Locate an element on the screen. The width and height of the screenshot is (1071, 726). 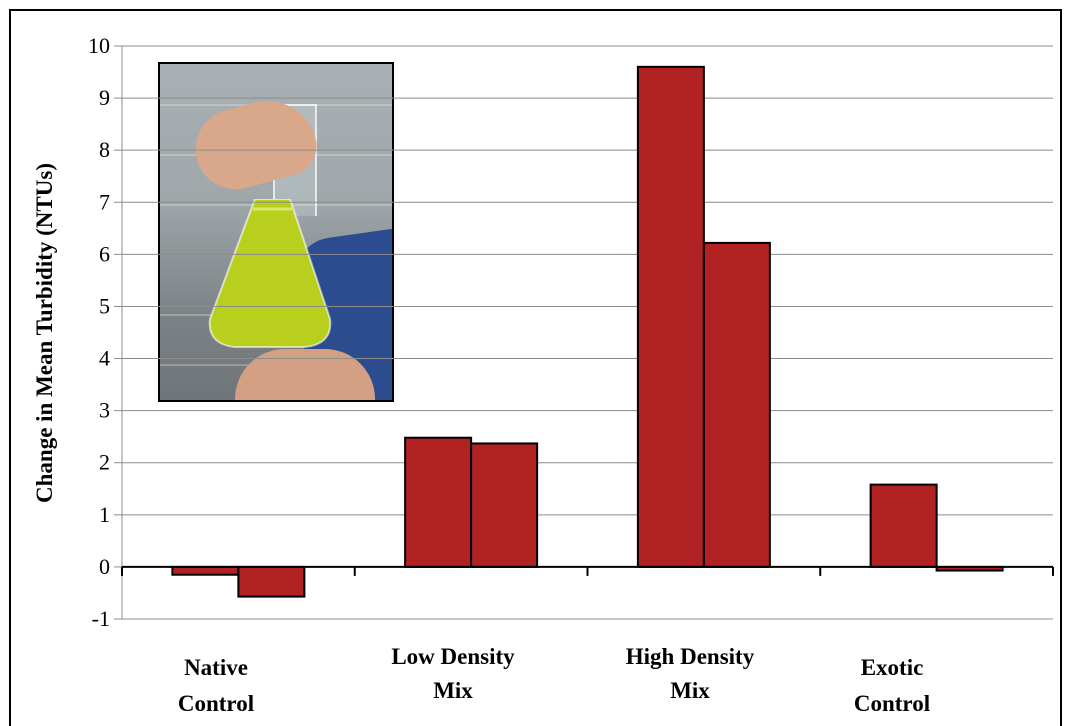
y-tick-label: 8 is located at coordinates (104, 149).